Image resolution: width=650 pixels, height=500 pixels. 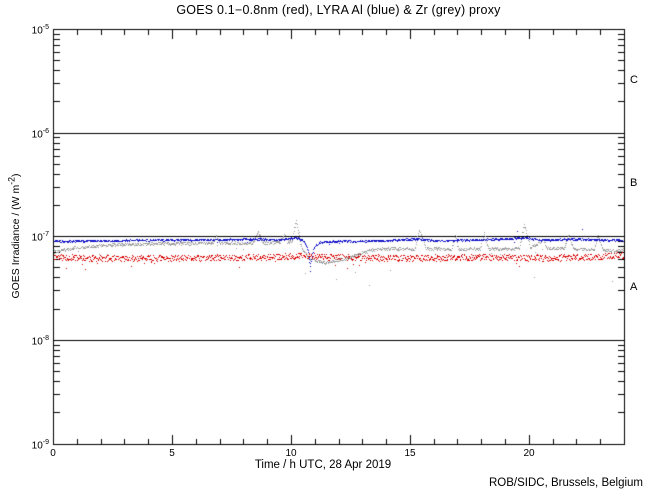 What do you see at coordinates (410, 453) in the screenshot?
I see `x-tick-label: 15` at bounding box center [410, 453].